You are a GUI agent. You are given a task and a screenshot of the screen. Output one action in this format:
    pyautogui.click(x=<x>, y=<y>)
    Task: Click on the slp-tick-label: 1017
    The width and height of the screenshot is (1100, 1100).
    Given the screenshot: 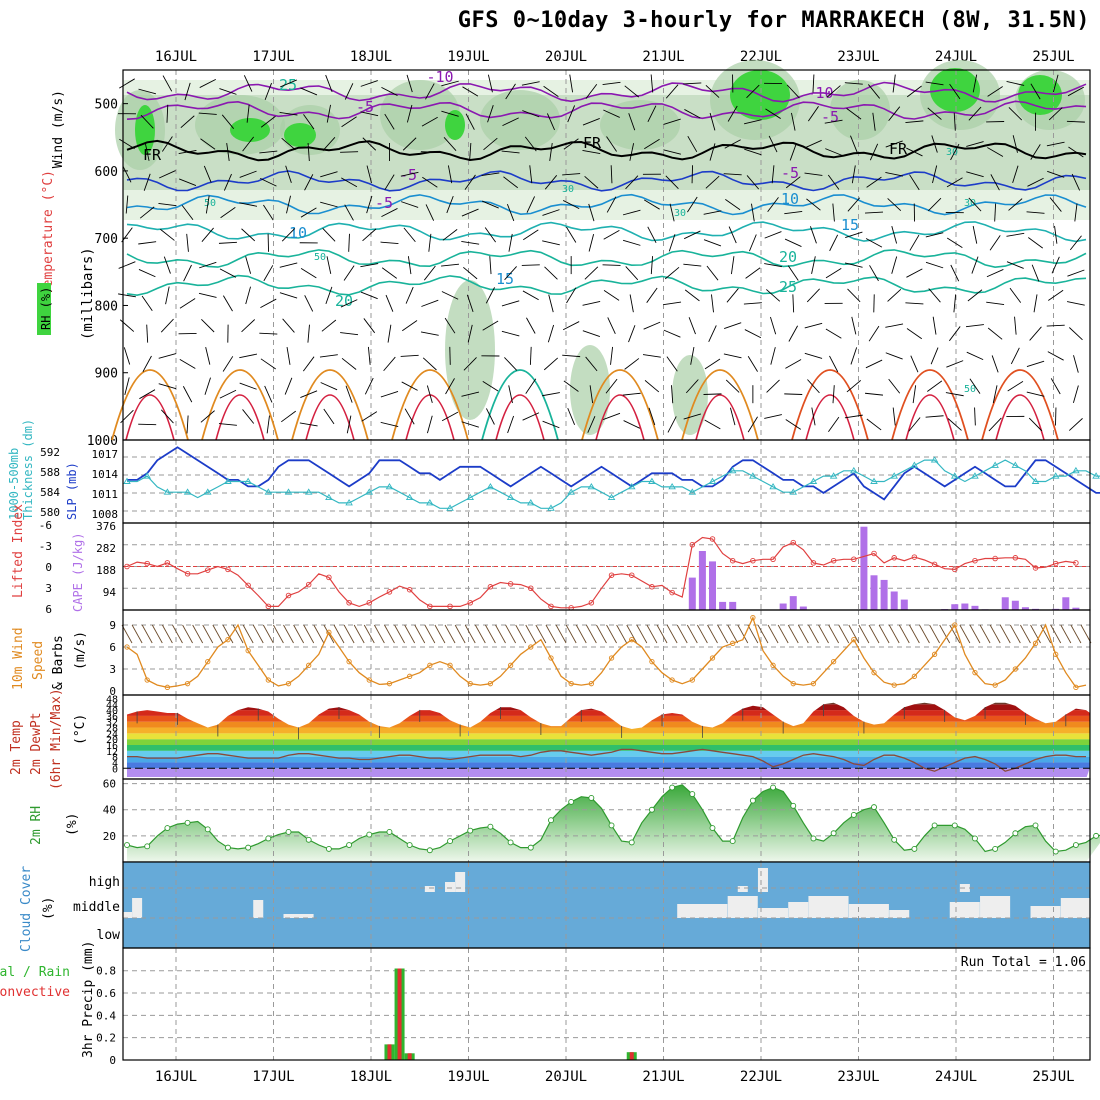 What is the action you would take?
    pyautogui.click(x=105, y=454)
    